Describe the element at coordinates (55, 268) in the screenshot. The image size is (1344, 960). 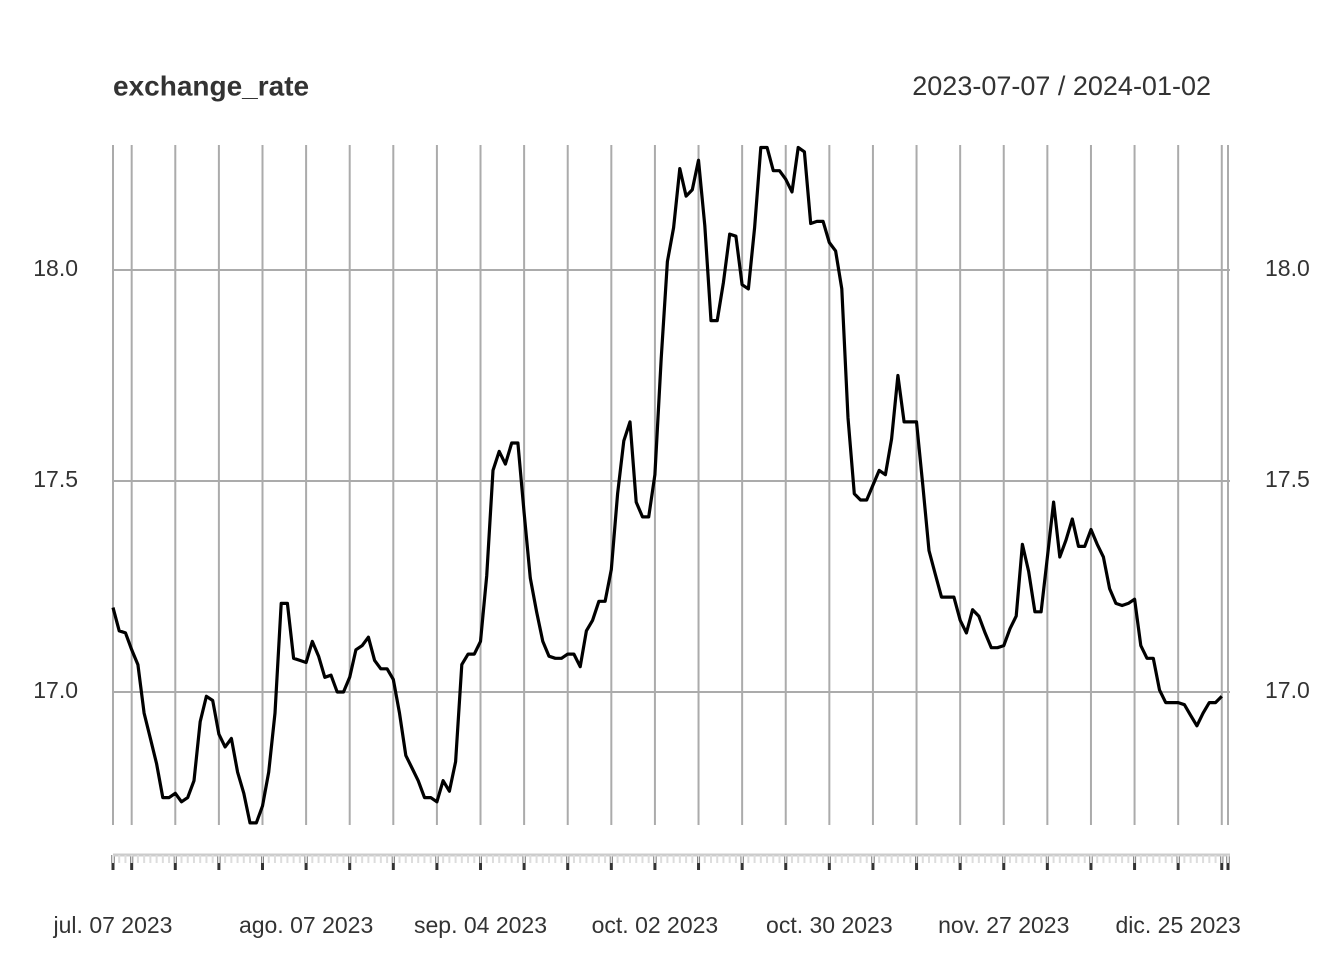
I see `y-tick-label: 18.0` at that location.